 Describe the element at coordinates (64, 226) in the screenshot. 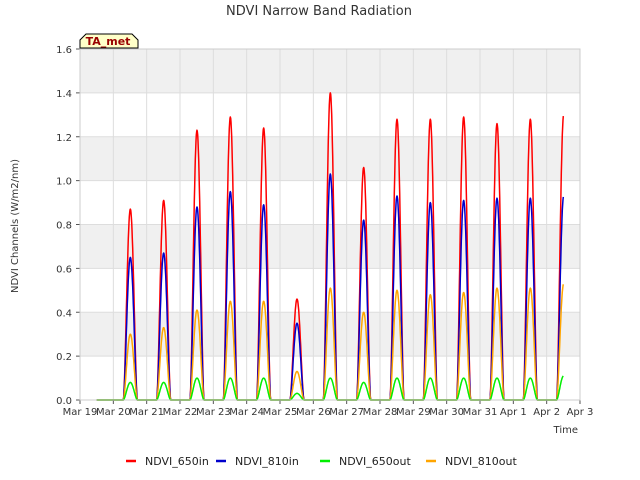

I see `y-tick-label: 0.8` at that location.